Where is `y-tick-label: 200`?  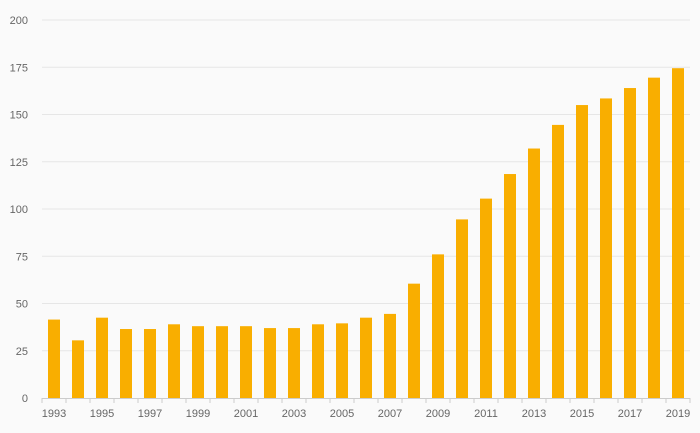 y-tick-label: 200 is located at coordinates (19, 21).